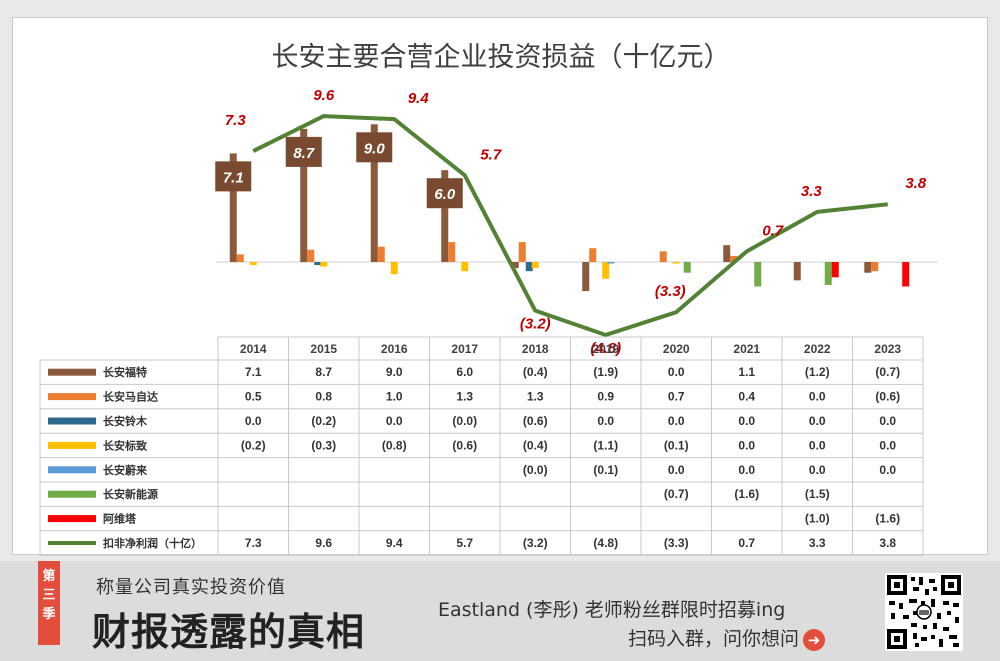  Describe the element at coordinates (817, 543) in the screenshot. I see `table-cell: 3.3` at that location.